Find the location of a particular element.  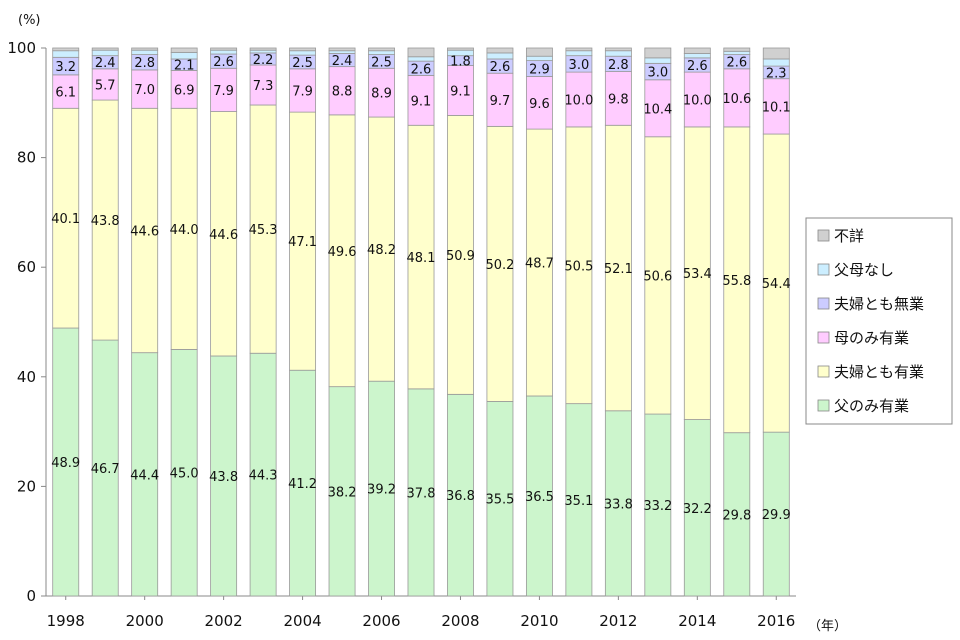

data-label: 44.6 is located at coordinates (223, 235).